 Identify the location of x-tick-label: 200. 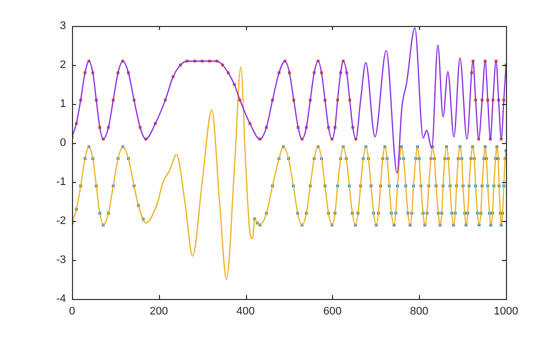
(159, 312).